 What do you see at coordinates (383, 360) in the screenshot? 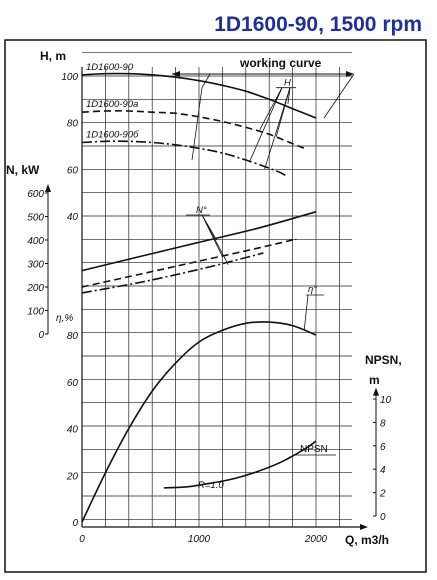
I see `npsh-axis-label-line1: NPSN,` at bounding box center [383, 360].